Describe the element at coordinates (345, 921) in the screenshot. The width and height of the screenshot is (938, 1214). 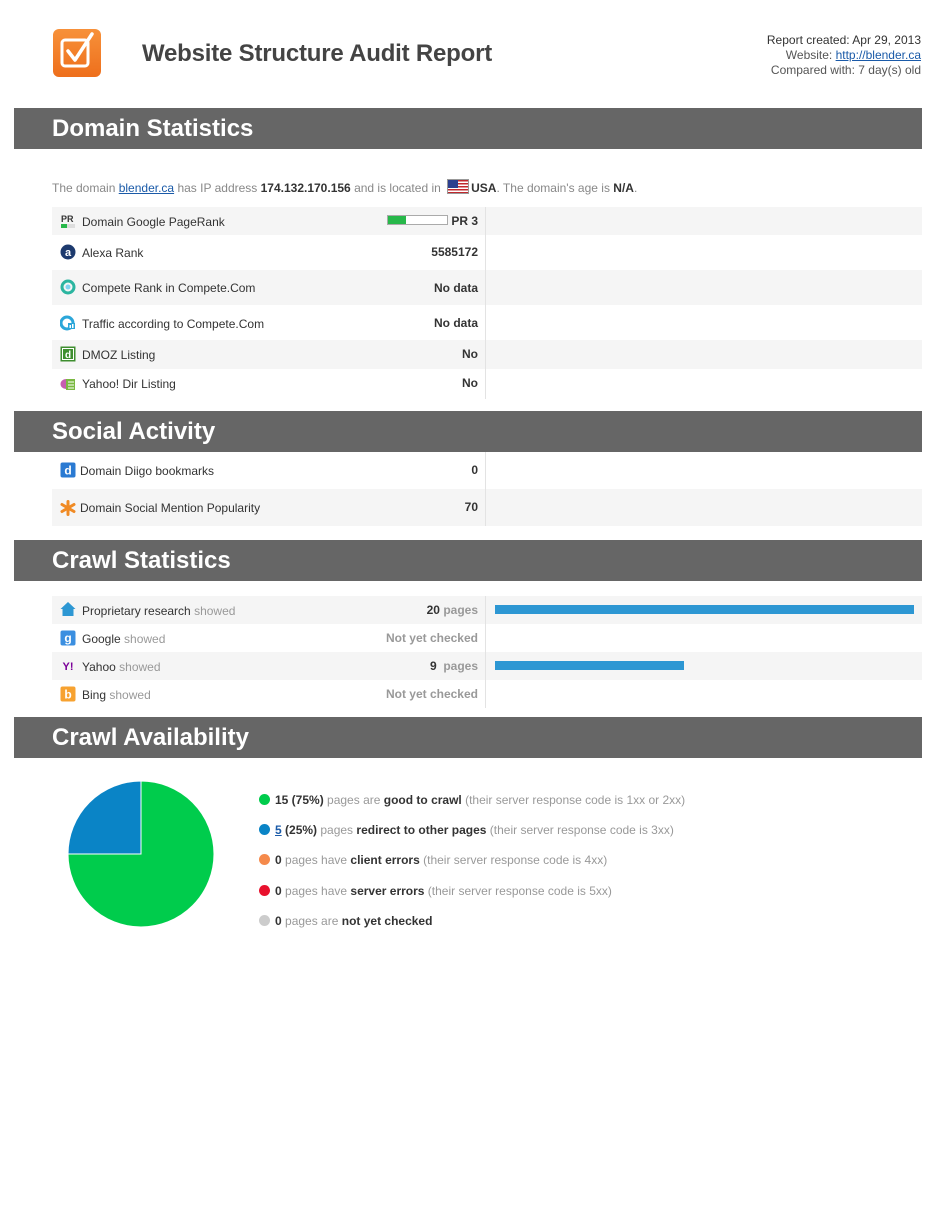
I see `legend-item-not-checked: 0 pages are not yet checked` at that location.